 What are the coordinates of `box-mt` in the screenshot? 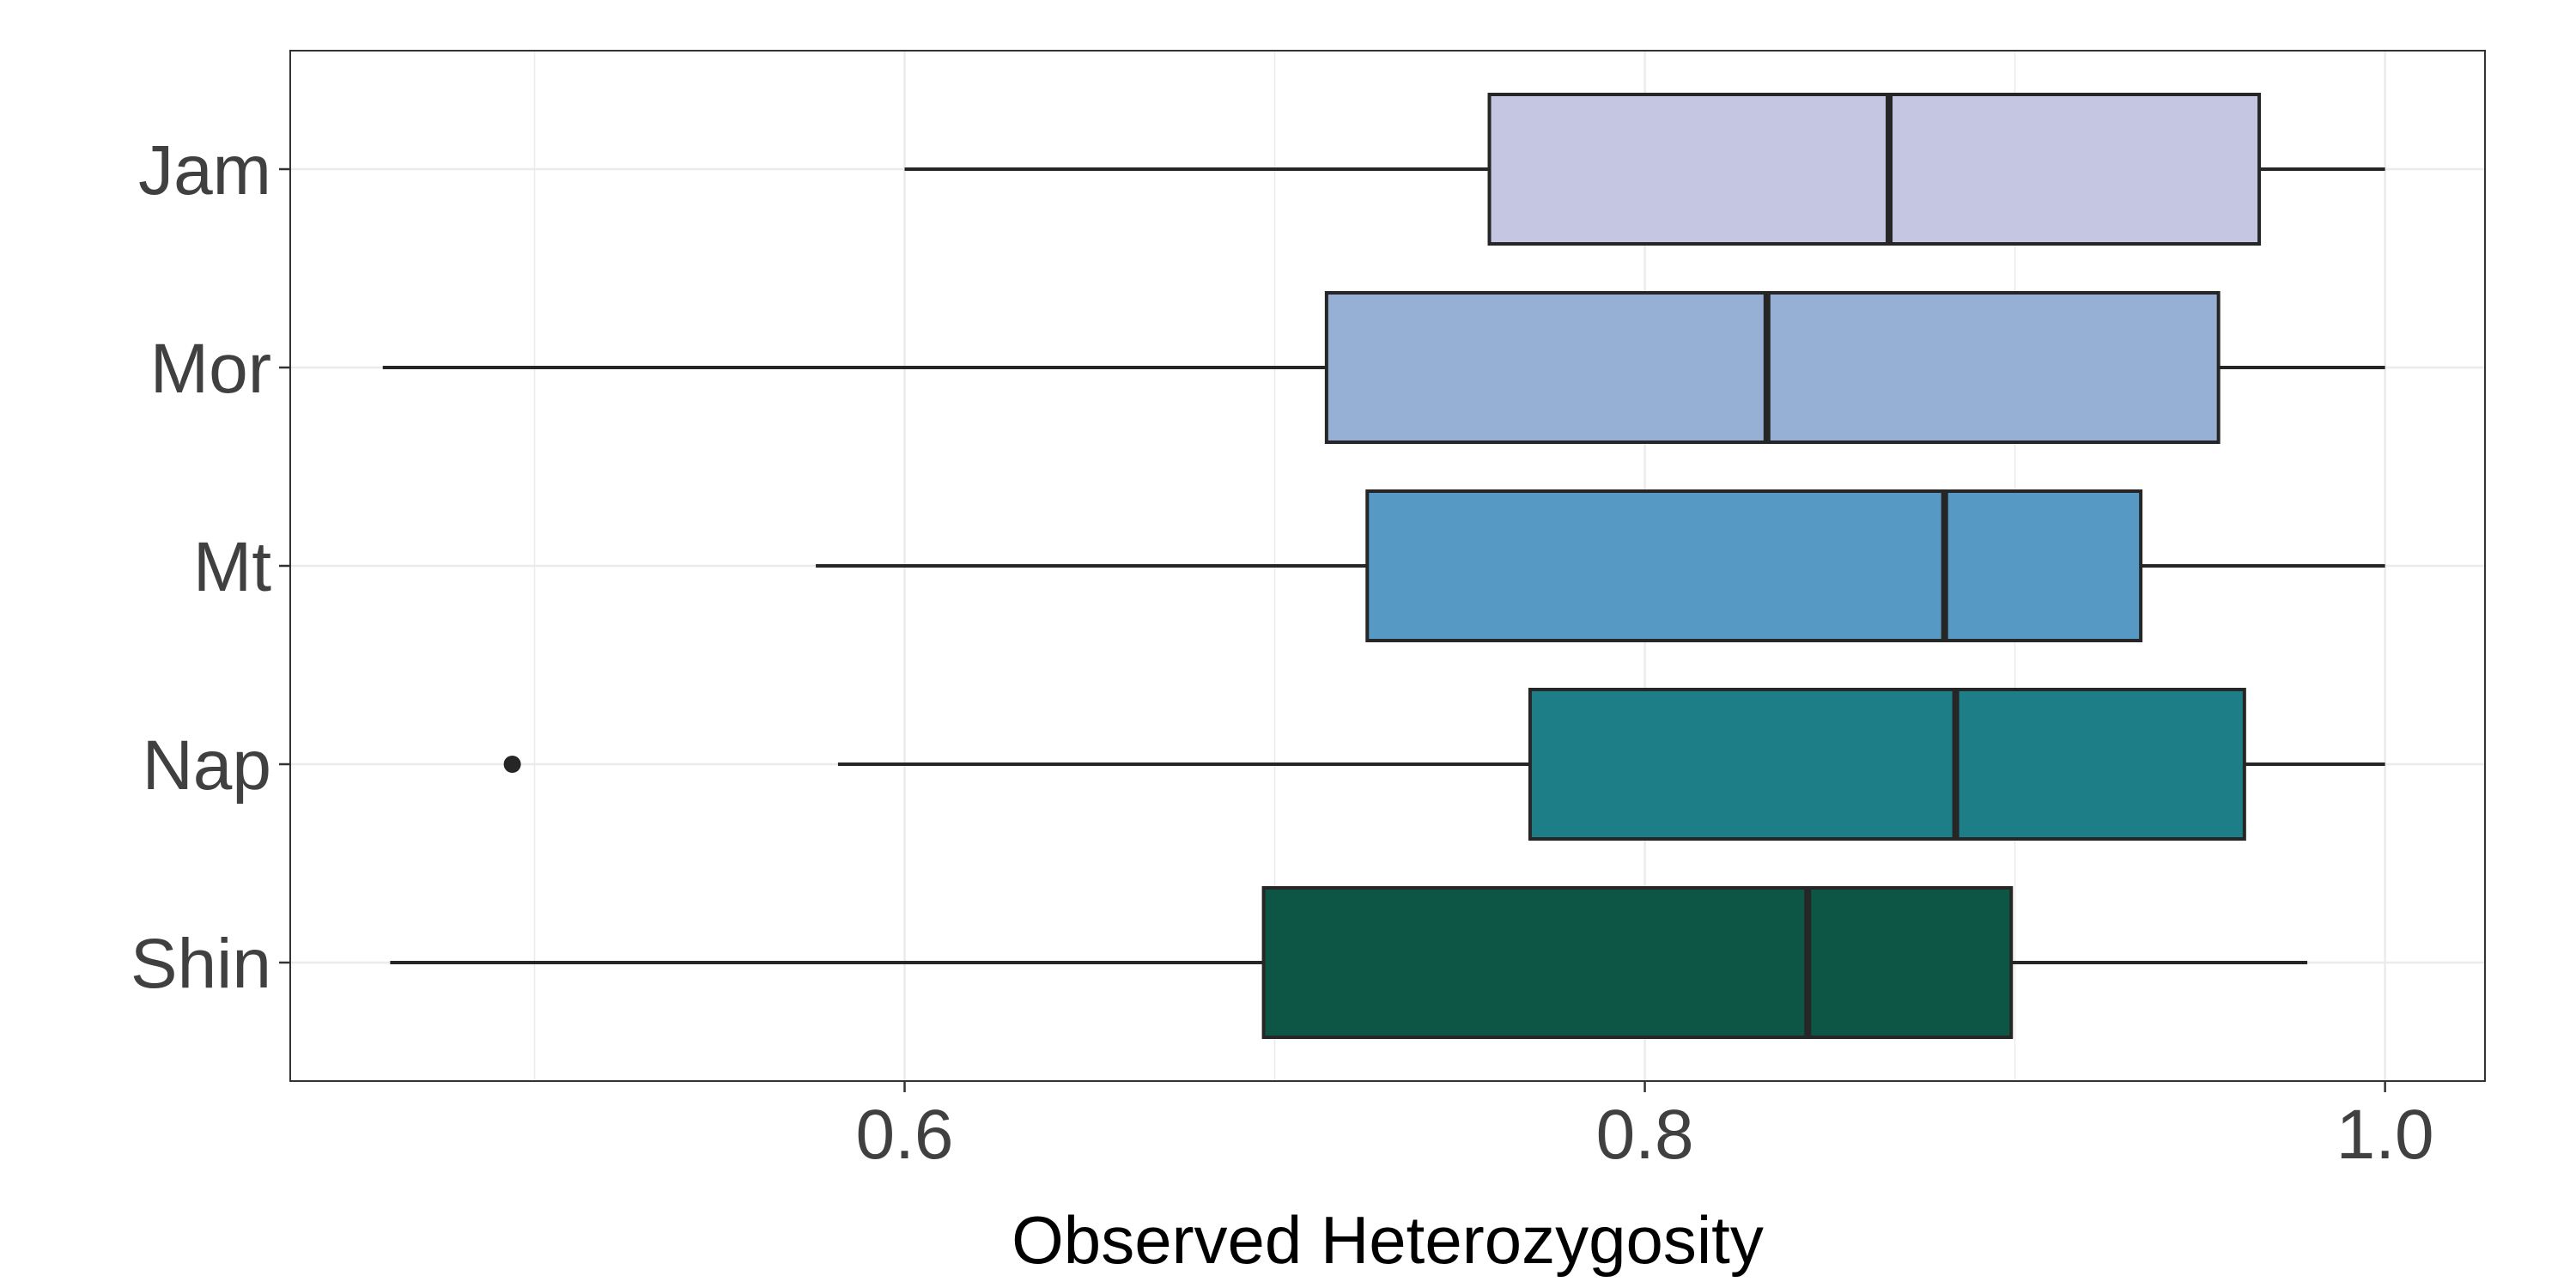 It's located at (1601, 565).